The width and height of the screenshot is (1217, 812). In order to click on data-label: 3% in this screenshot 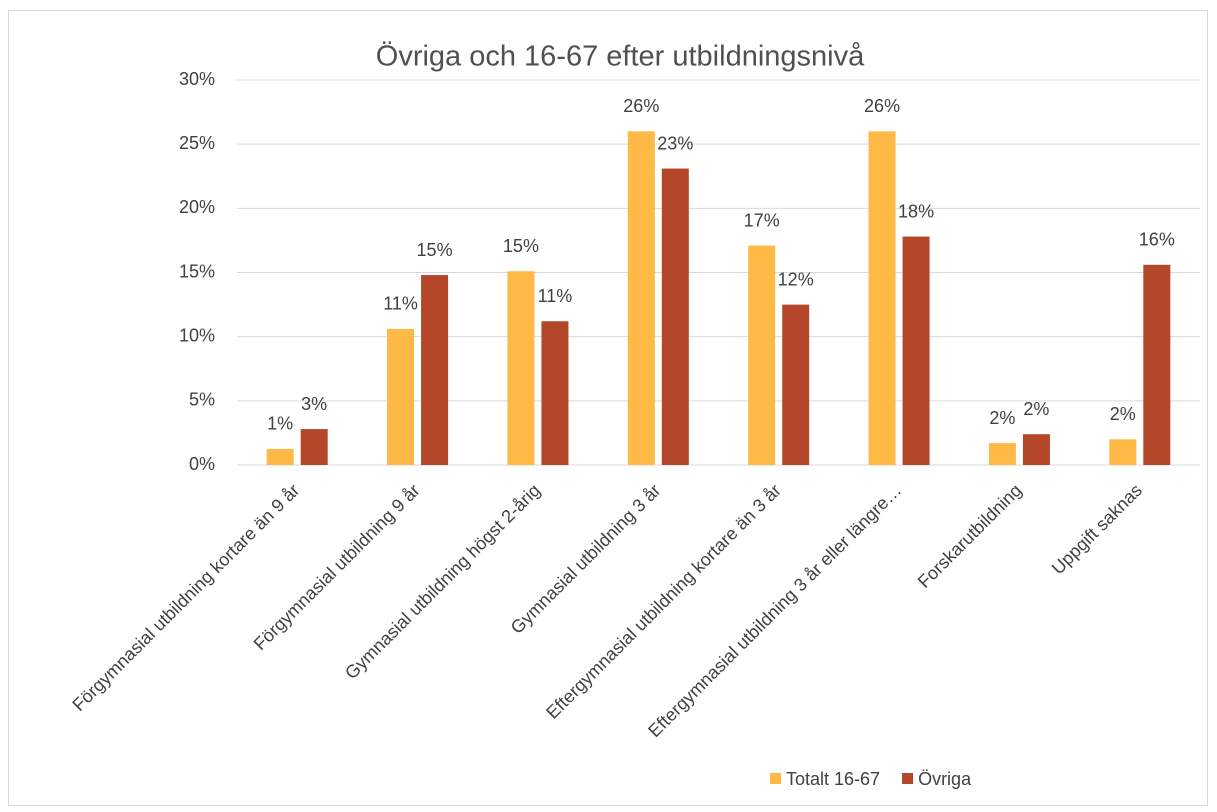, I will do `click(314, 404)`.